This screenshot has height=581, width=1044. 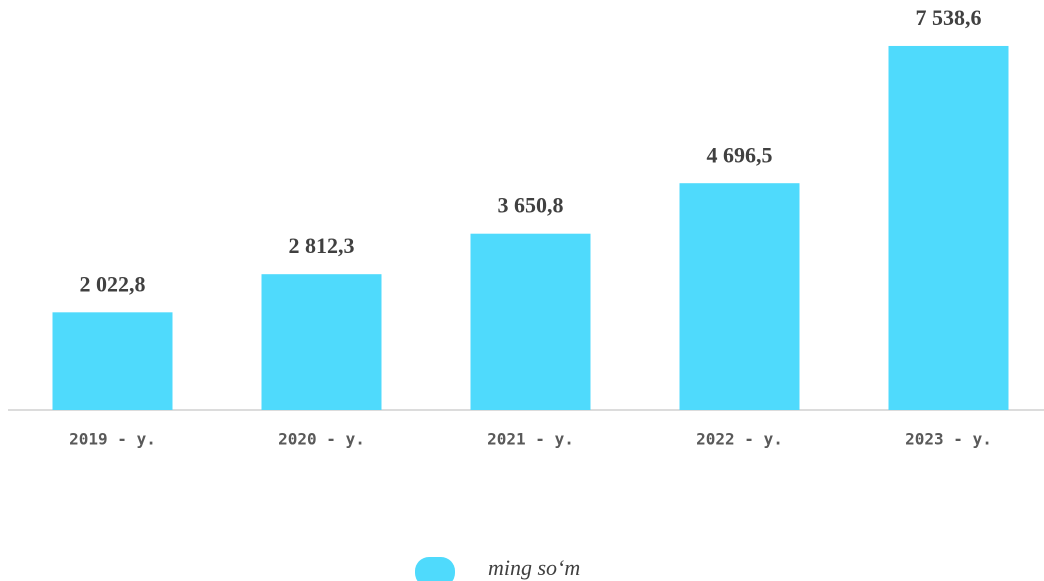 What do you see at coordinates (740, 154) in the screenshot?
I see `value-label: 4 696,5` at bounding box center [740, 154].